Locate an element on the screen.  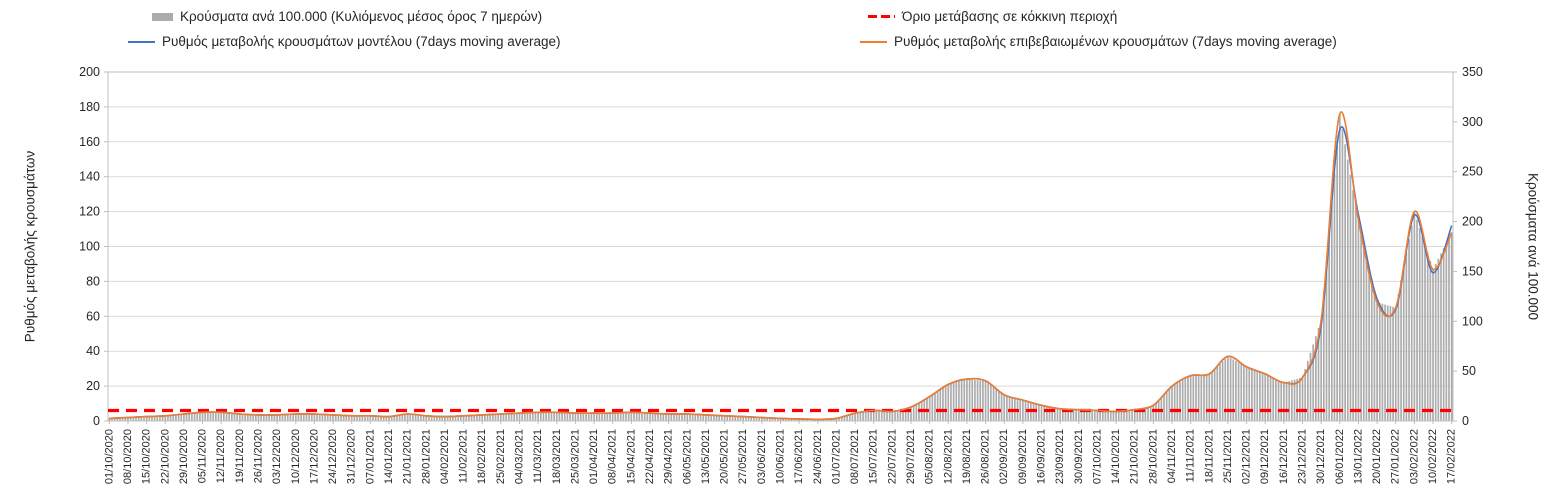
svg-text: 27/05/2021 is located at coordinates (743, 456).